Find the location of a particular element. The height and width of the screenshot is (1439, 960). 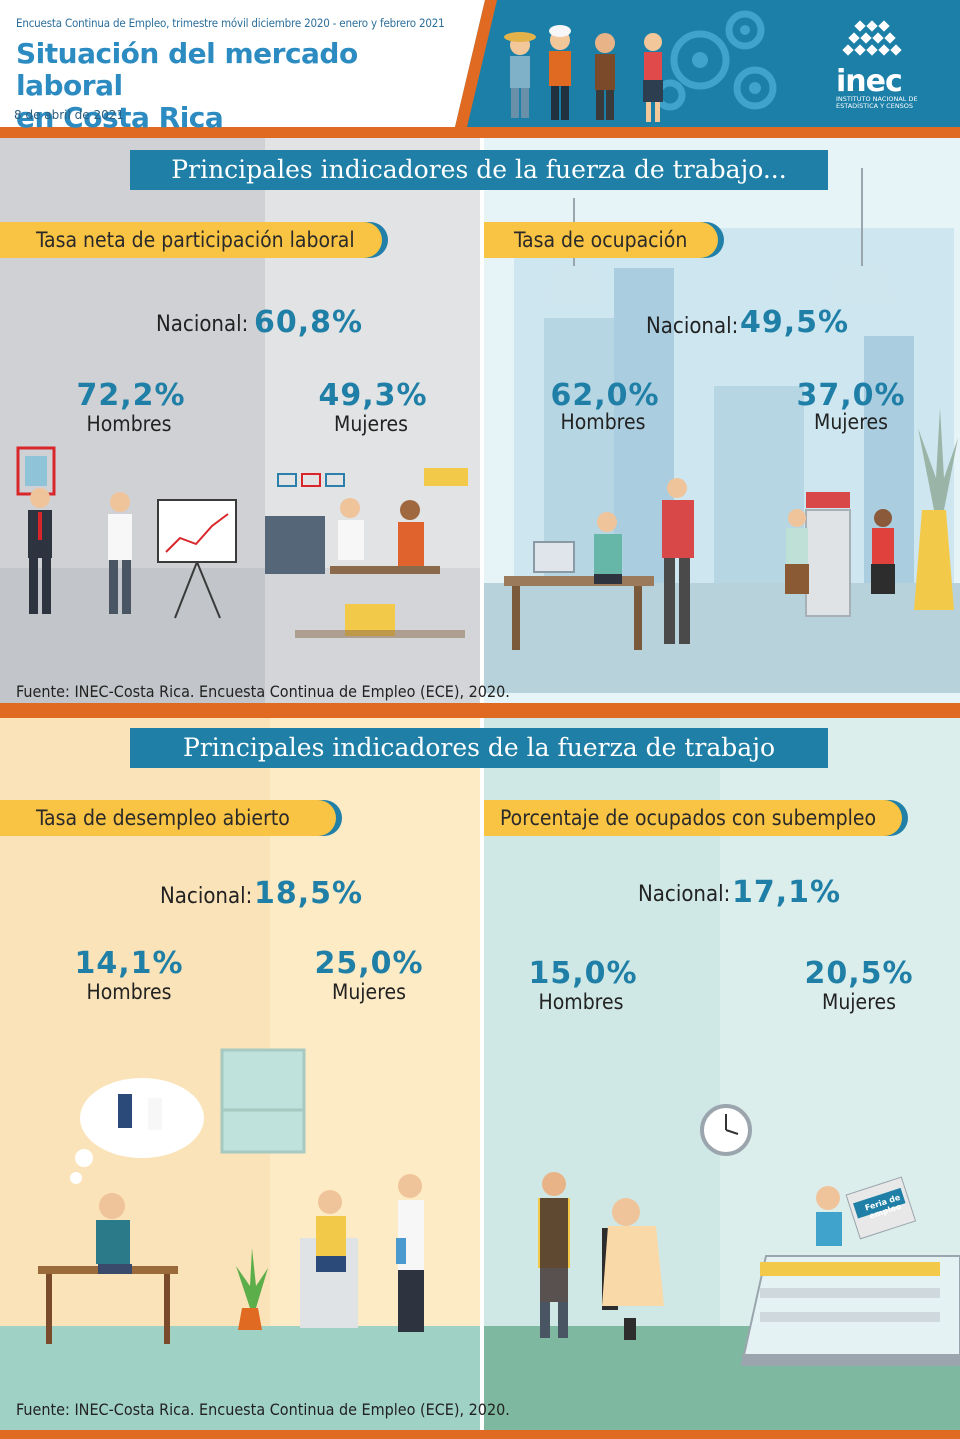

footer-accent-bar is located at coordinates (480, 1434).